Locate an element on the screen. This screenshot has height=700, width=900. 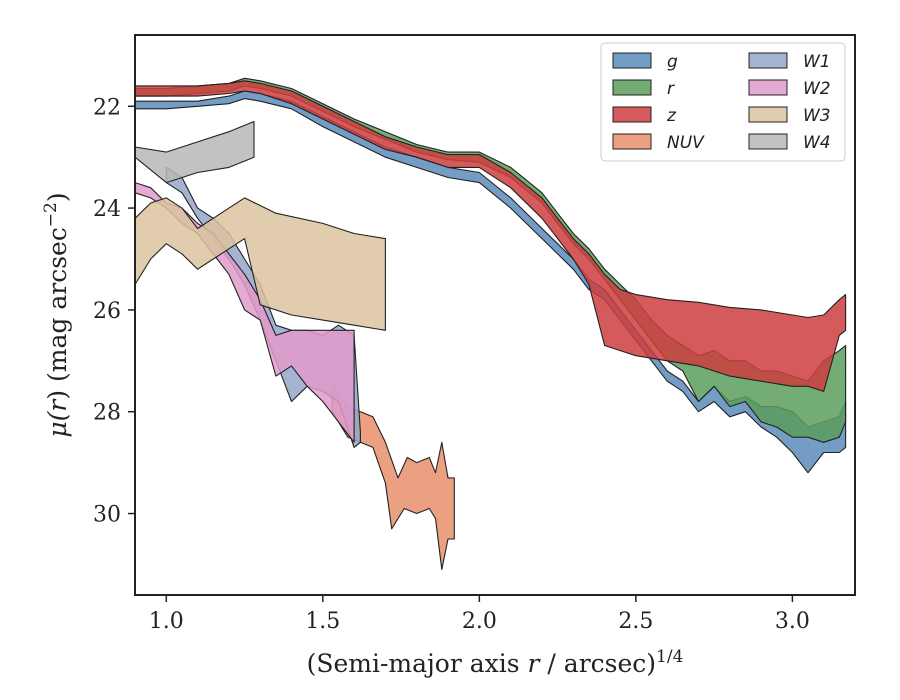
band-nuv is located at coordinates (393, 478).